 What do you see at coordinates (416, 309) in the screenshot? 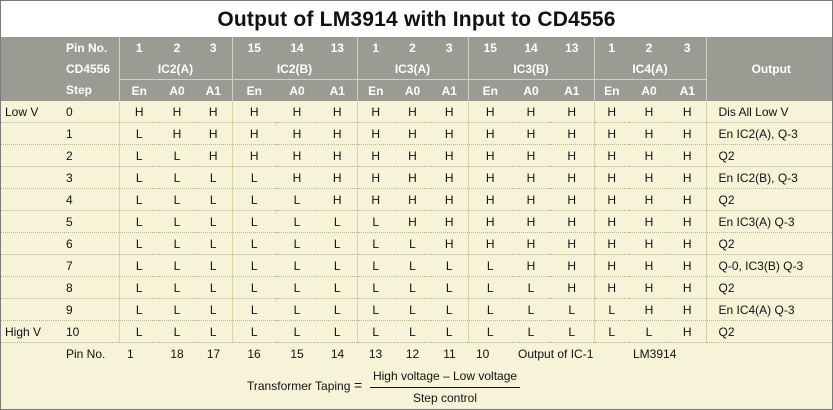
I see `table-row: 9 L L L L L L L L L L L L L H H En IC4(A) Q-3` at bounding box center [416, 309].